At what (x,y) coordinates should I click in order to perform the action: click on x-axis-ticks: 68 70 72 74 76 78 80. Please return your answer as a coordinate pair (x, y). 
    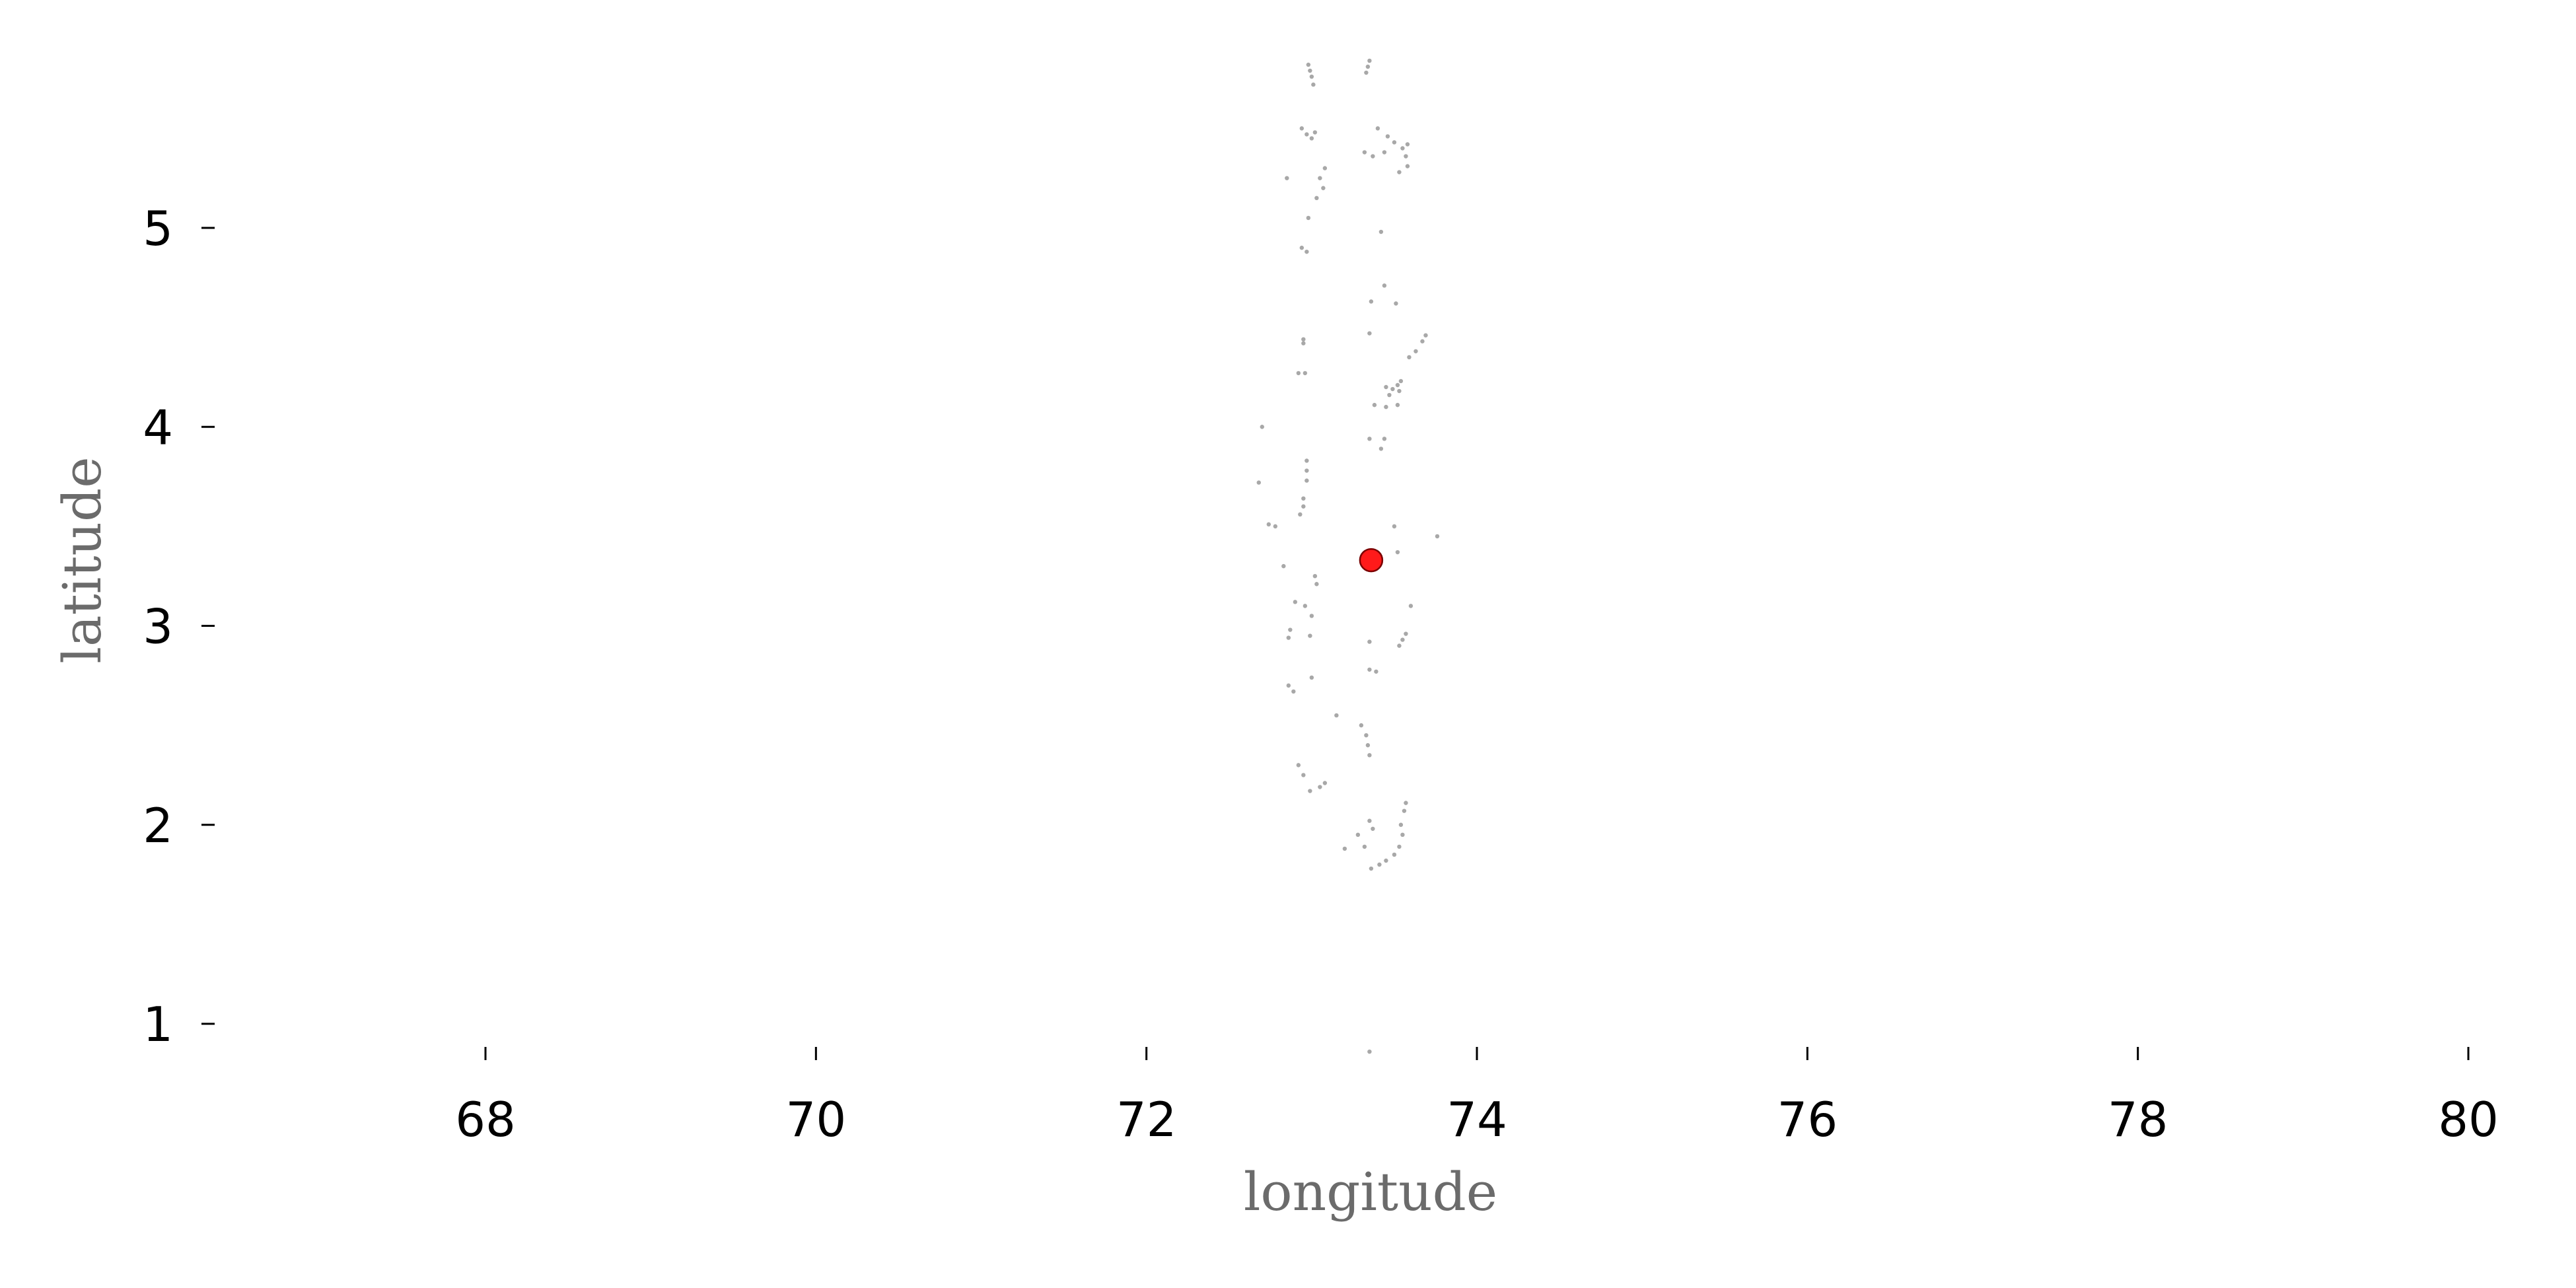
    Looking at the image, I should click on (1477, 1097).